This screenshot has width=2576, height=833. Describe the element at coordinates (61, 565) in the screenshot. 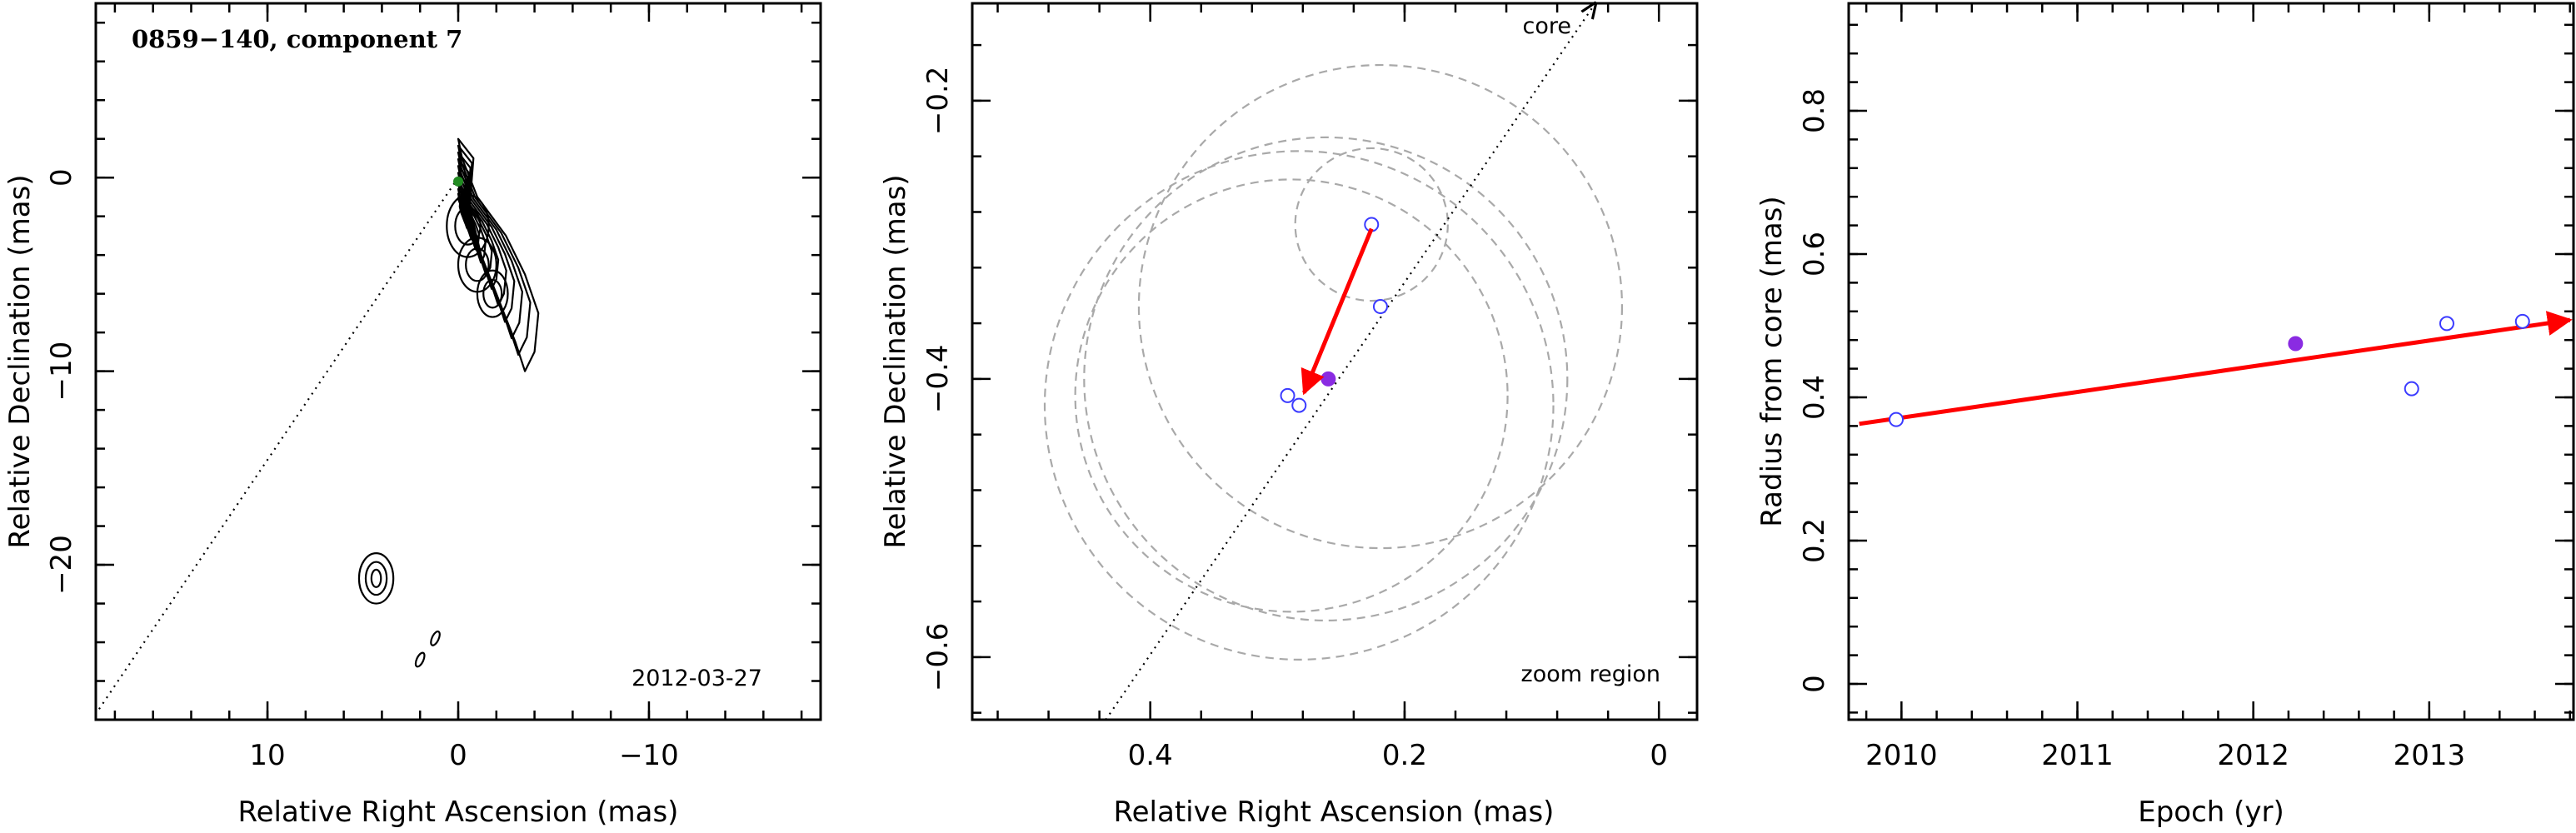

I see `panel1-y-tick-label: −20` at that location.